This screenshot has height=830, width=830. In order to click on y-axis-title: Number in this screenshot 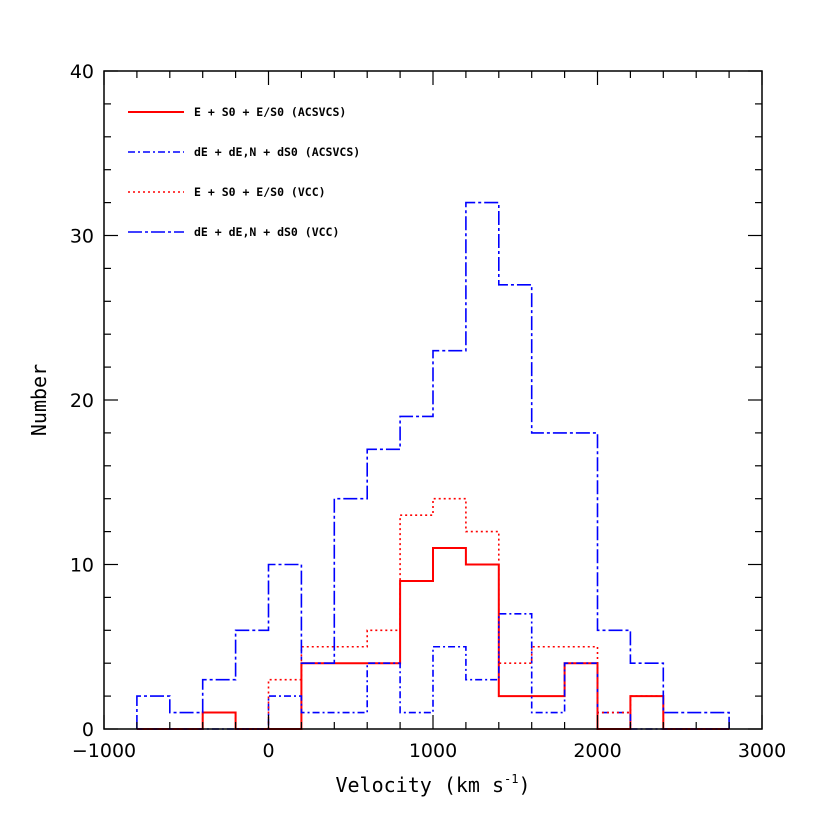, I will do `click(39, 400)`.